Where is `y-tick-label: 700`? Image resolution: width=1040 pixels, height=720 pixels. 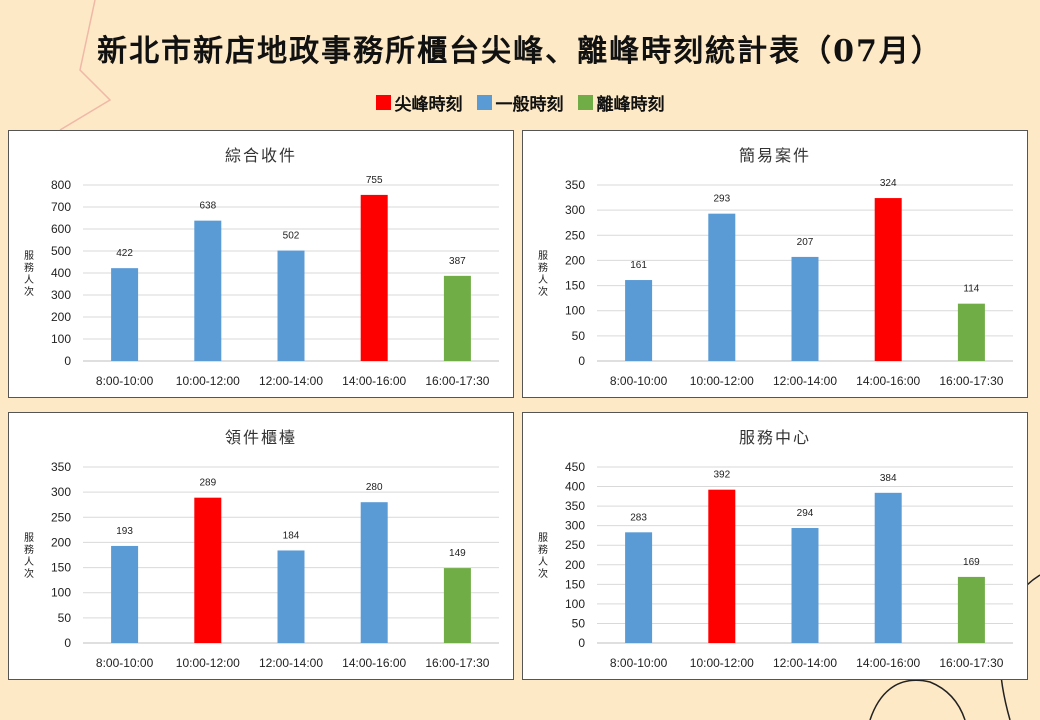
y-tick-label: 700 is located at coordinates (61, 207).